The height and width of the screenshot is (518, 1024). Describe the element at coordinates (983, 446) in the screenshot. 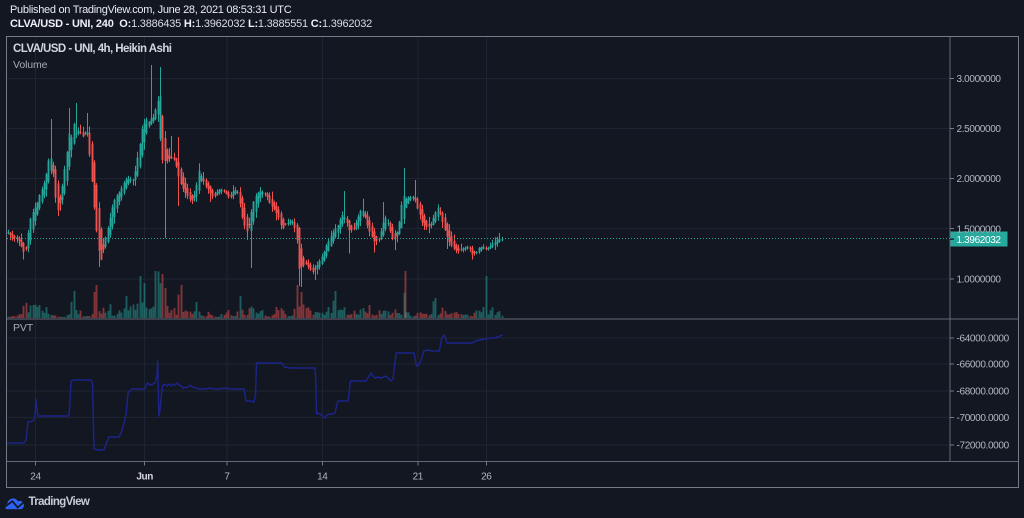

I see `svg-text: -72000.0000` at that location.